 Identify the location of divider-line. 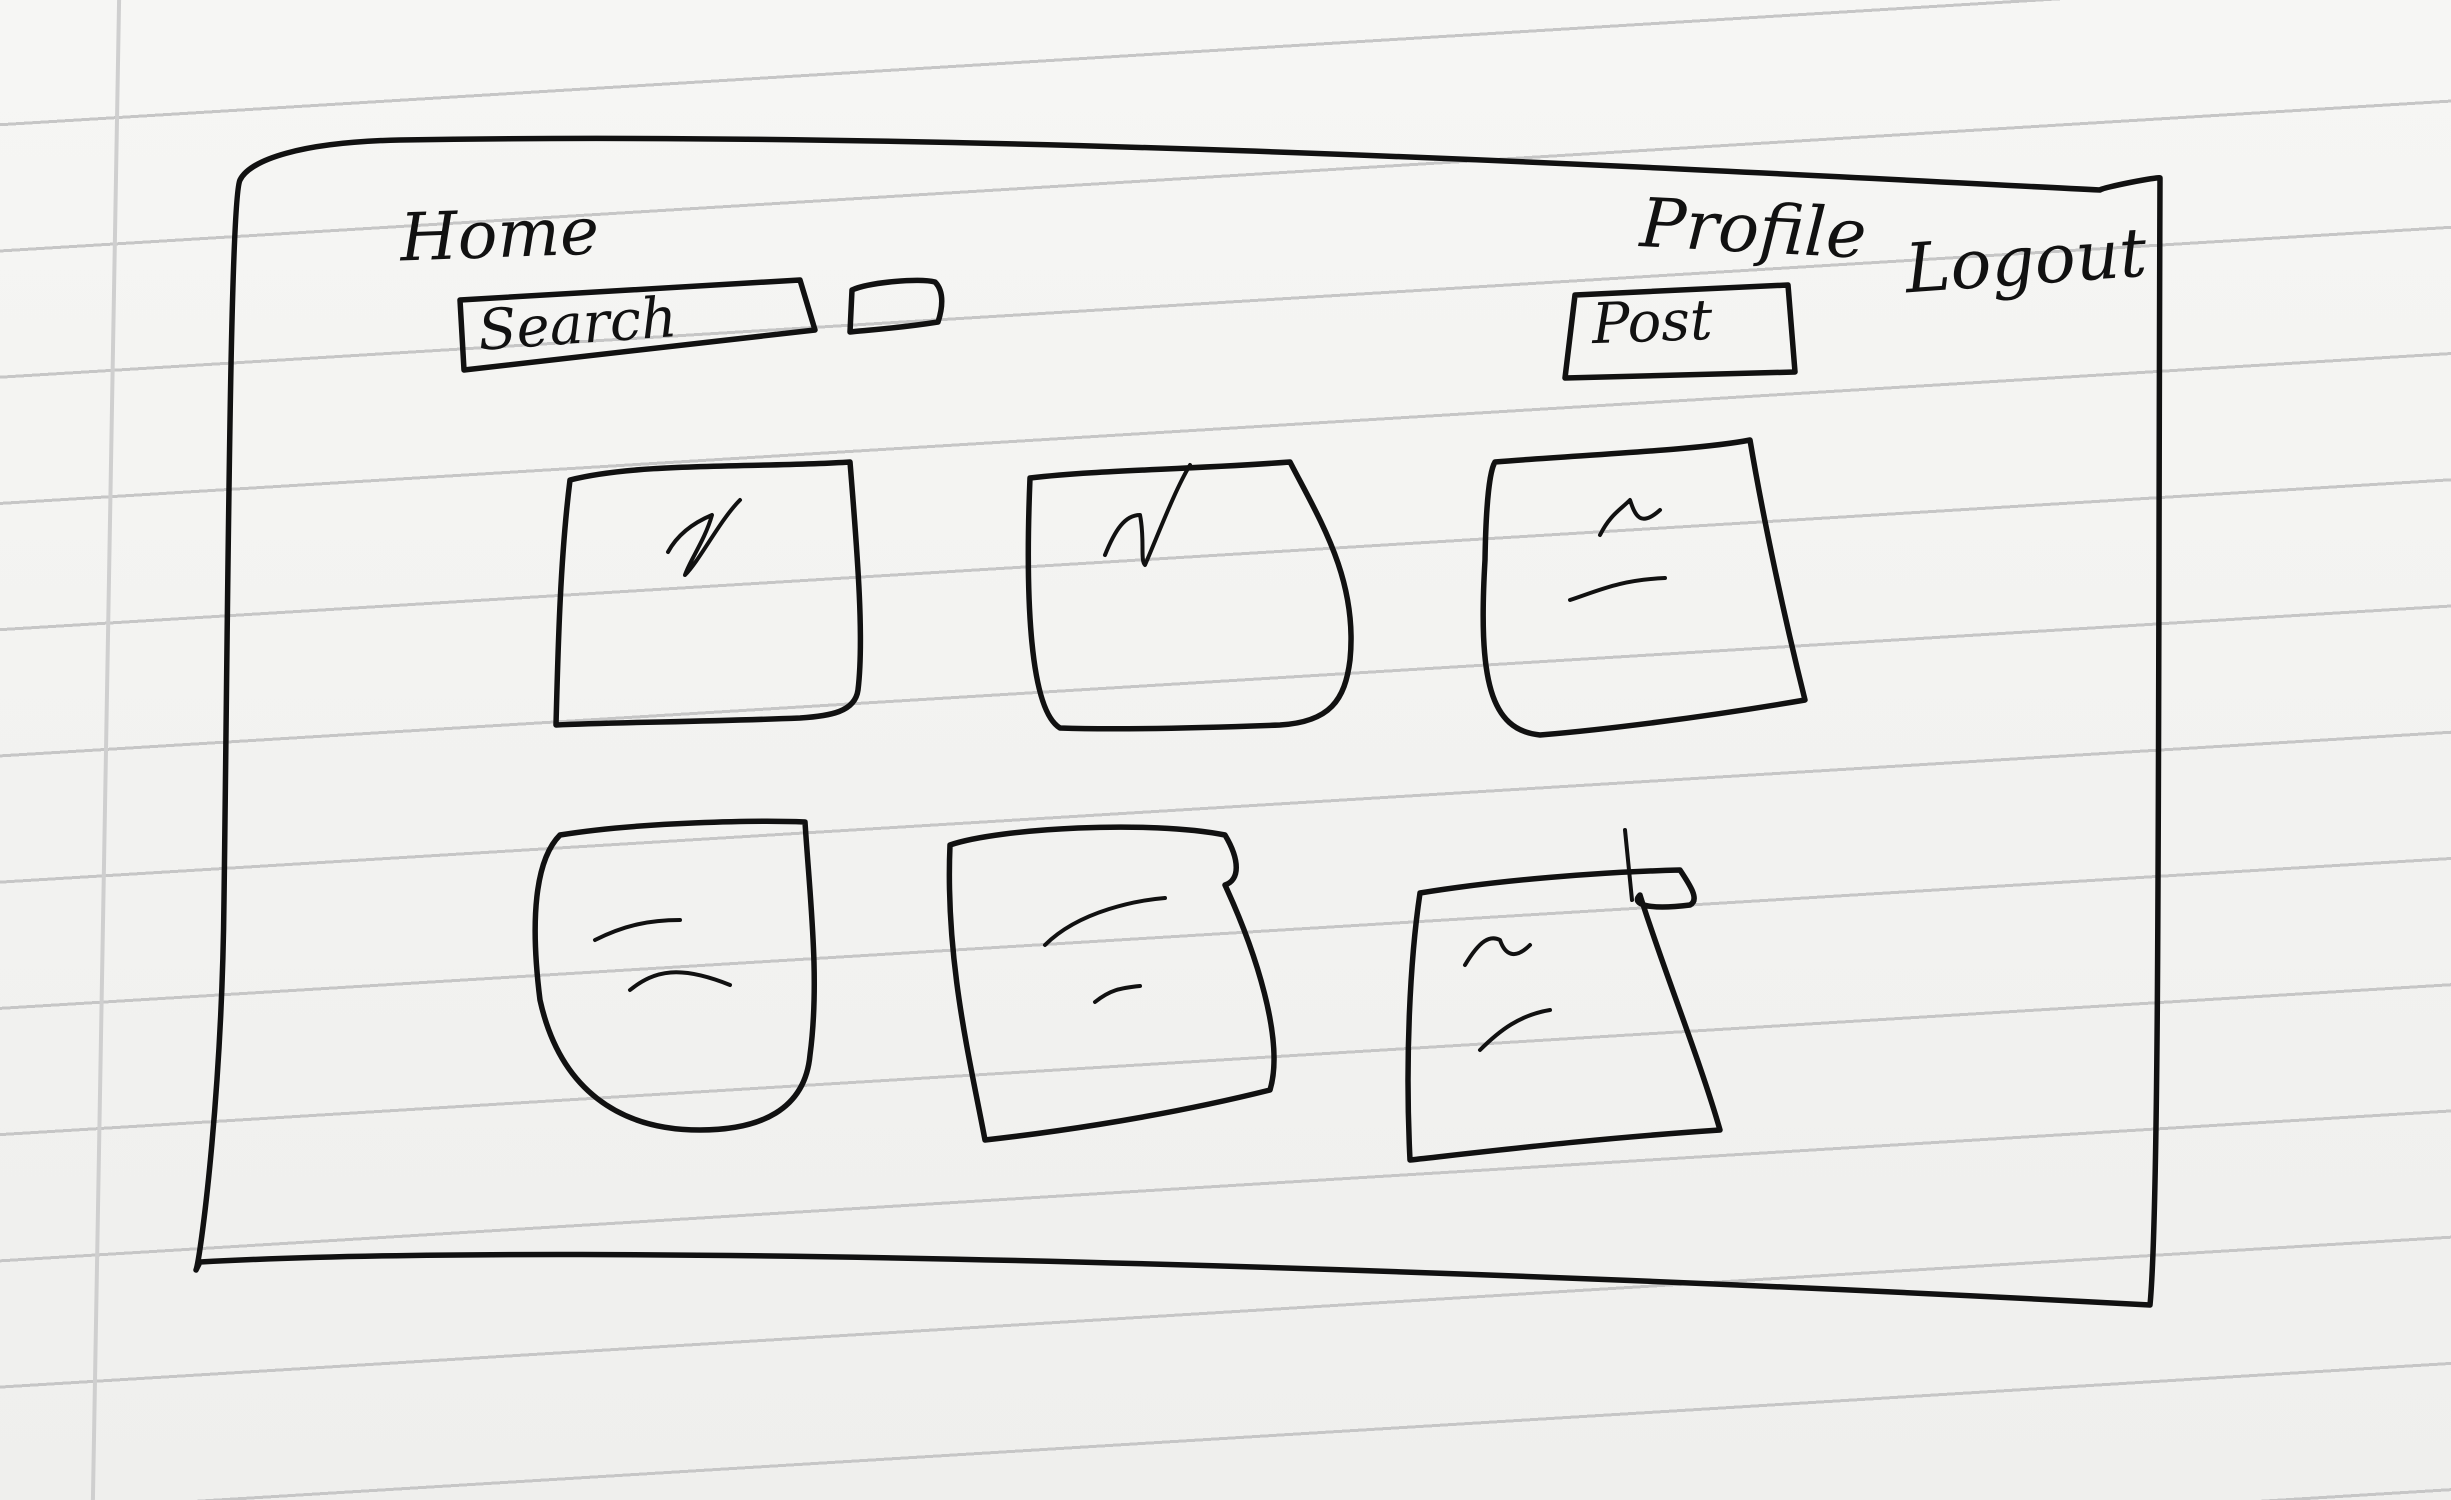
(1628, 865).